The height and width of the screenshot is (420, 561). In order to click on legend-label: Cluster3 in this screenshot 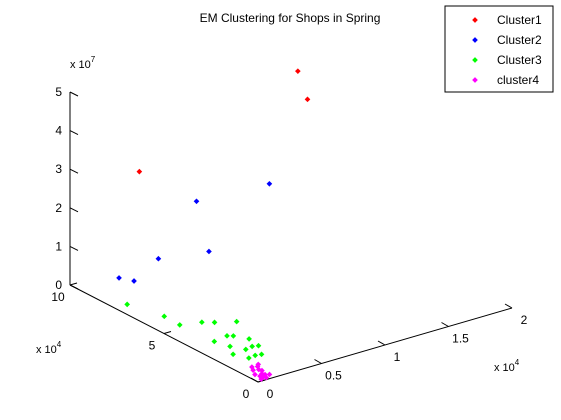, I will do `click(519, 60)`.